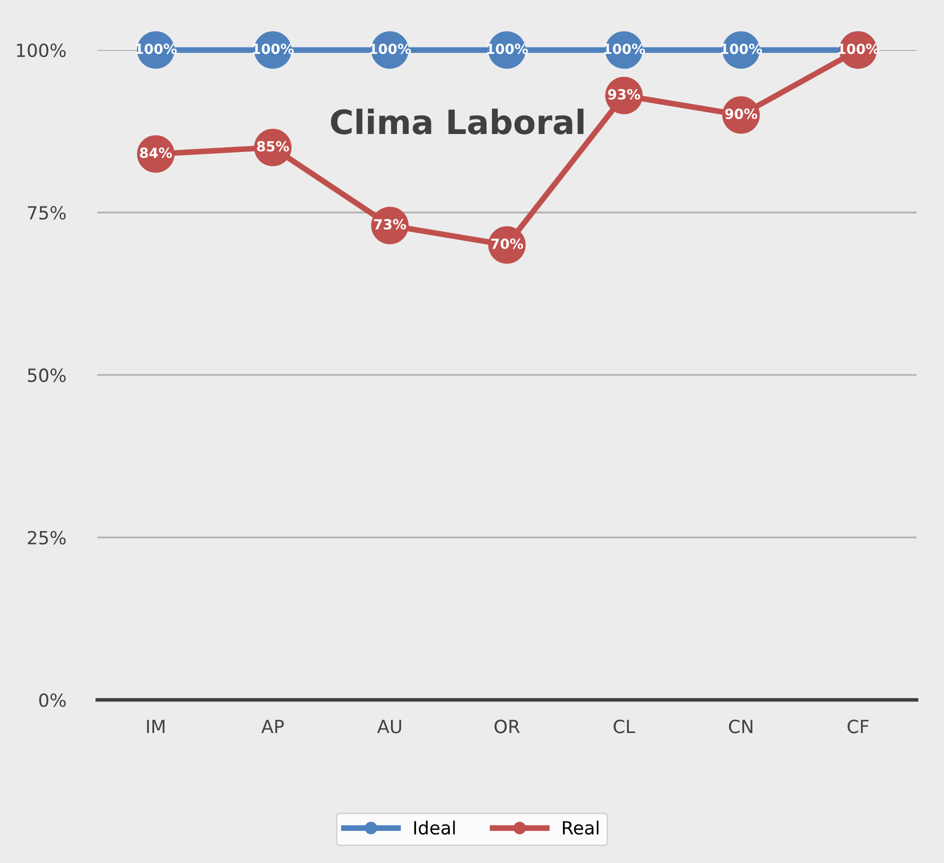 The width and height of the screenshot is (944, 863). I want to click on legend-label: Real, so click(580, 827).